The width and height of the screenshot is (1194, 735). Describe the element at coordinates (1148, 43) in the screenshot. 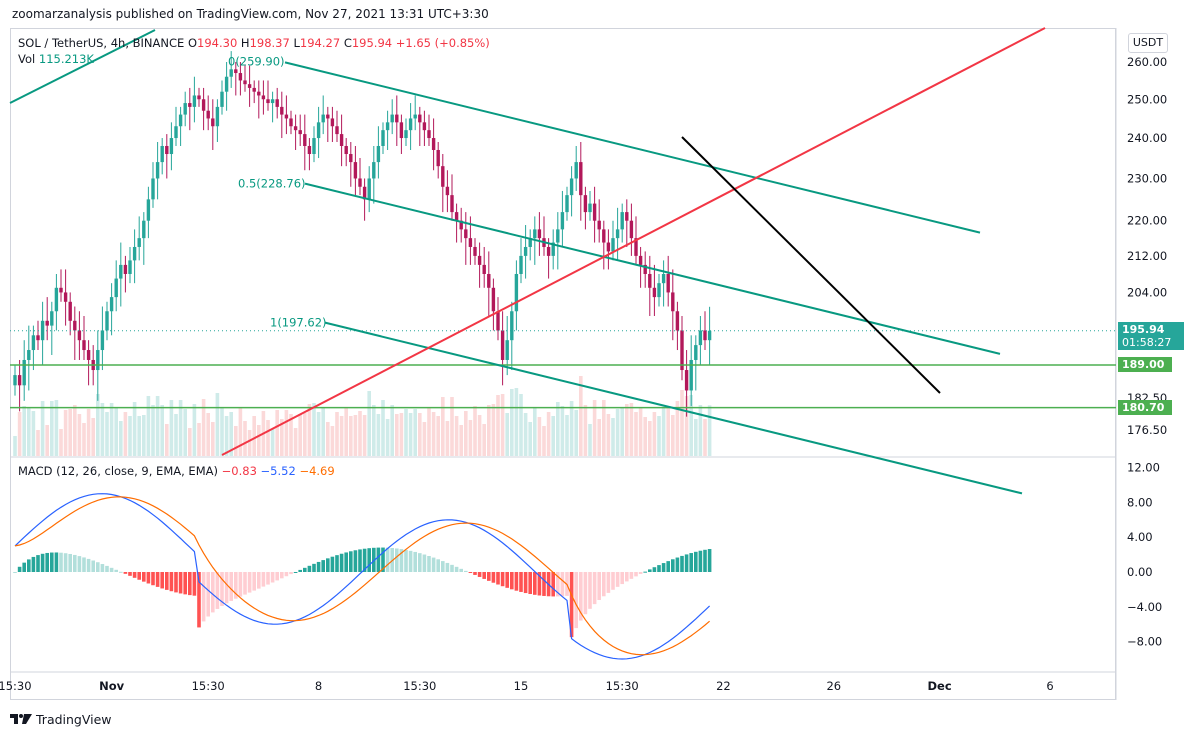

I see `currency-button: USDT` at that location.